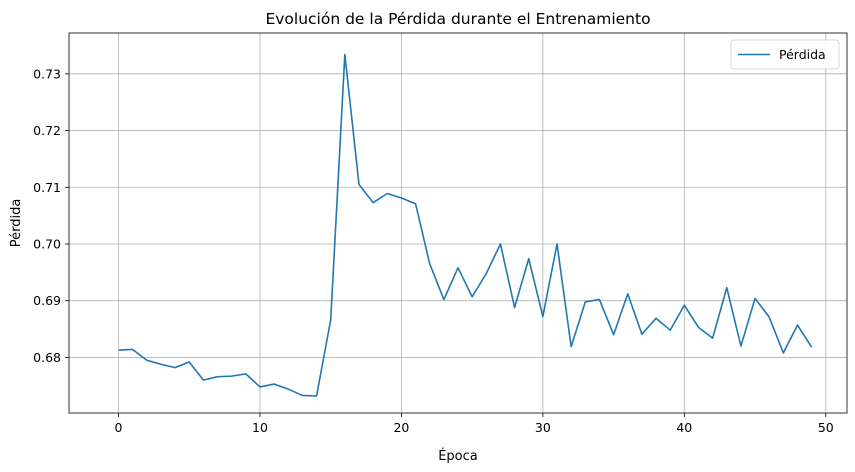  I want to click on x-tick-label: 50, so click(826, 427).